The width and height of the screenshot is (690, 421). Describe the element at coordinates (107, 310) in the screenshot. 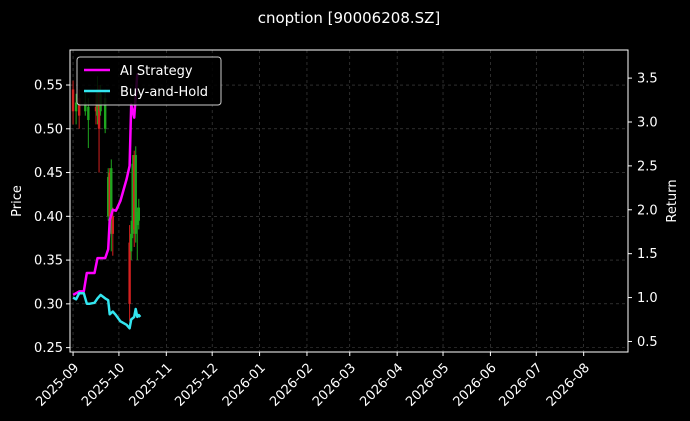

I see `series-line-buy-and-hold` at that location.